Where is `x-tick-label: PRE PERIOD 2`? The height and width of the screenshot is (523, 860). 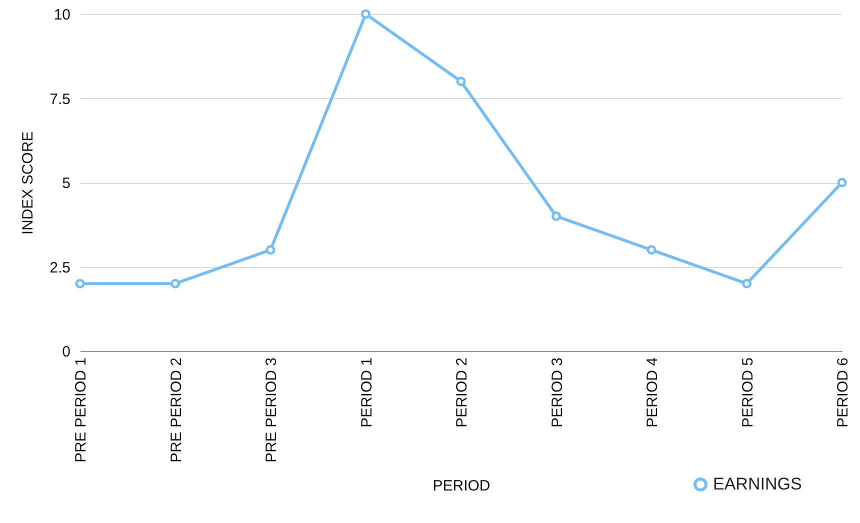 x-tick-label: PRE PERIOD 2 is located at coordinates (176, 410).